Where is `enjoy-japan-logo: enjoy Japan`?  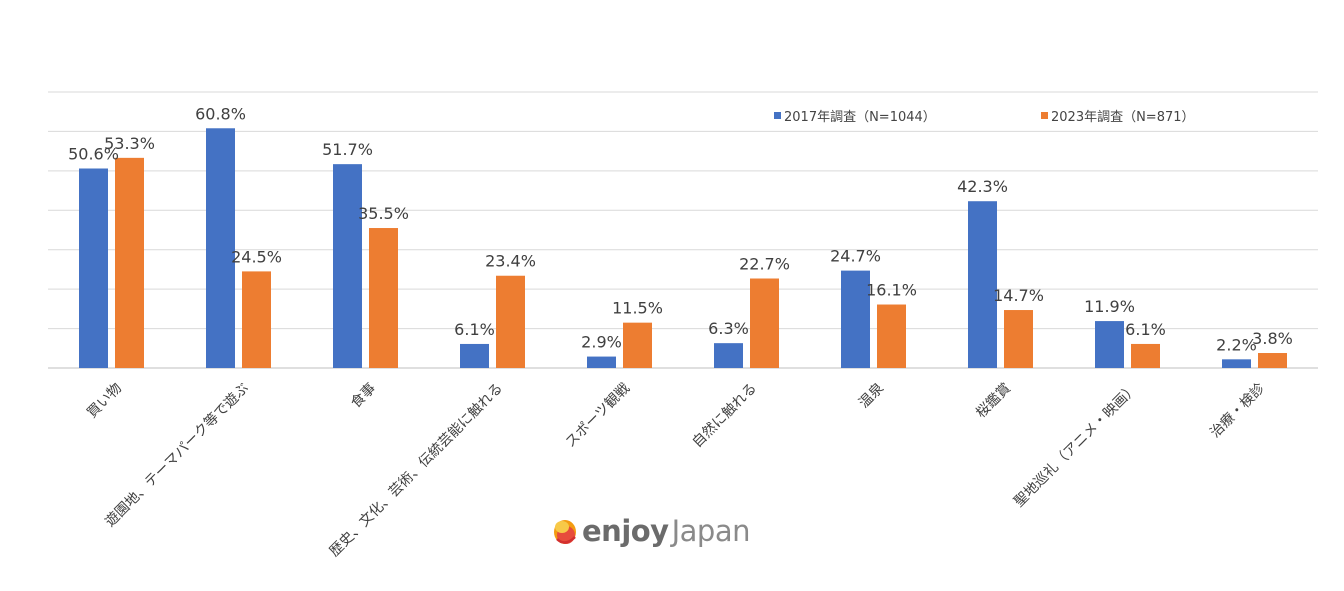
enjoy-japan-logo: enjoy Japan is located at coordinates (651, 531).